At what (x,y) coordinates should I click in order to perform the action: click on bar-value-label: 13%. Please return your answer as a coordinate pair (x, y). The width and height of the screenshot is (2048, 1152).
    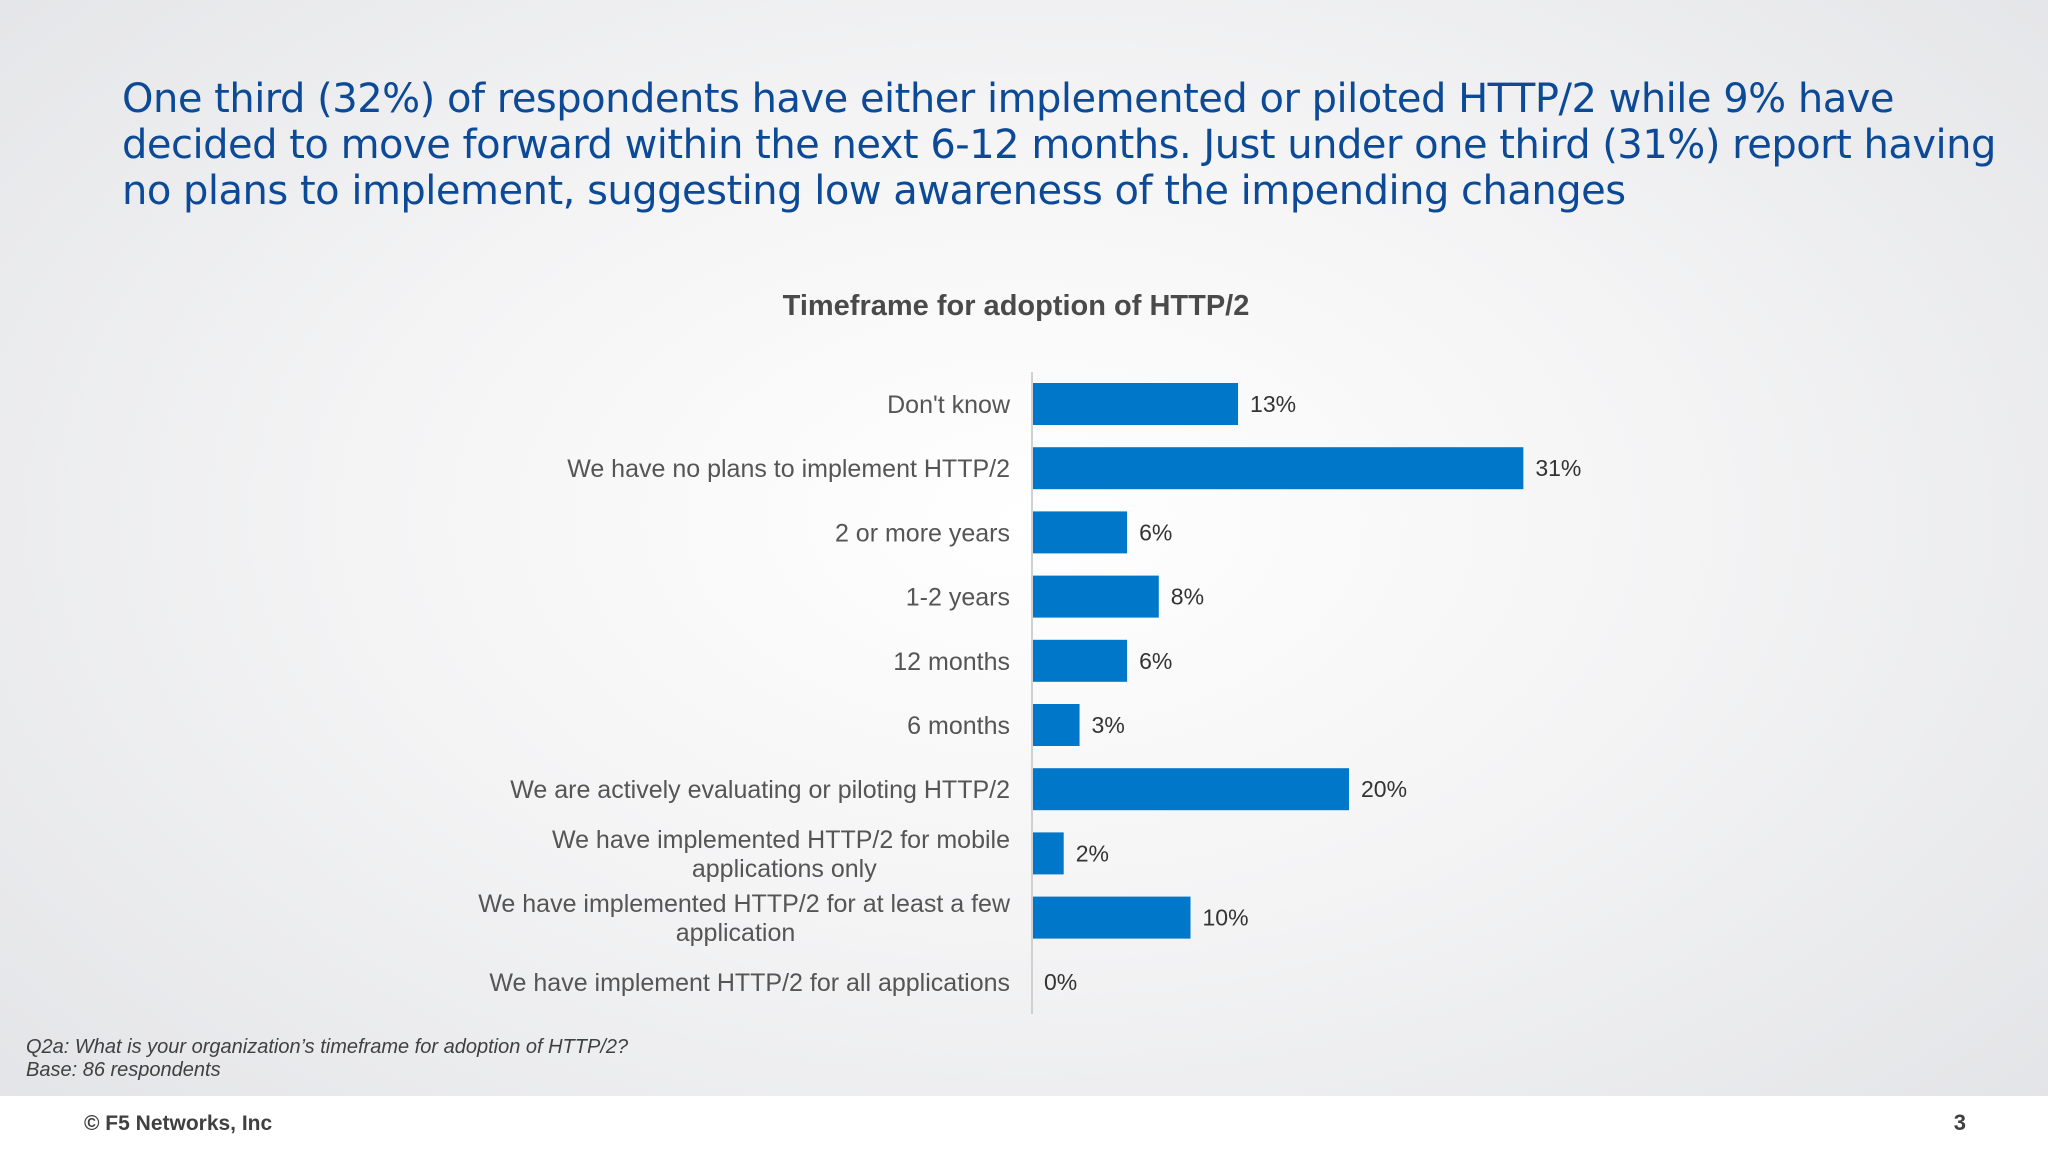
    Looking at the image, I should click on (1273, 404).